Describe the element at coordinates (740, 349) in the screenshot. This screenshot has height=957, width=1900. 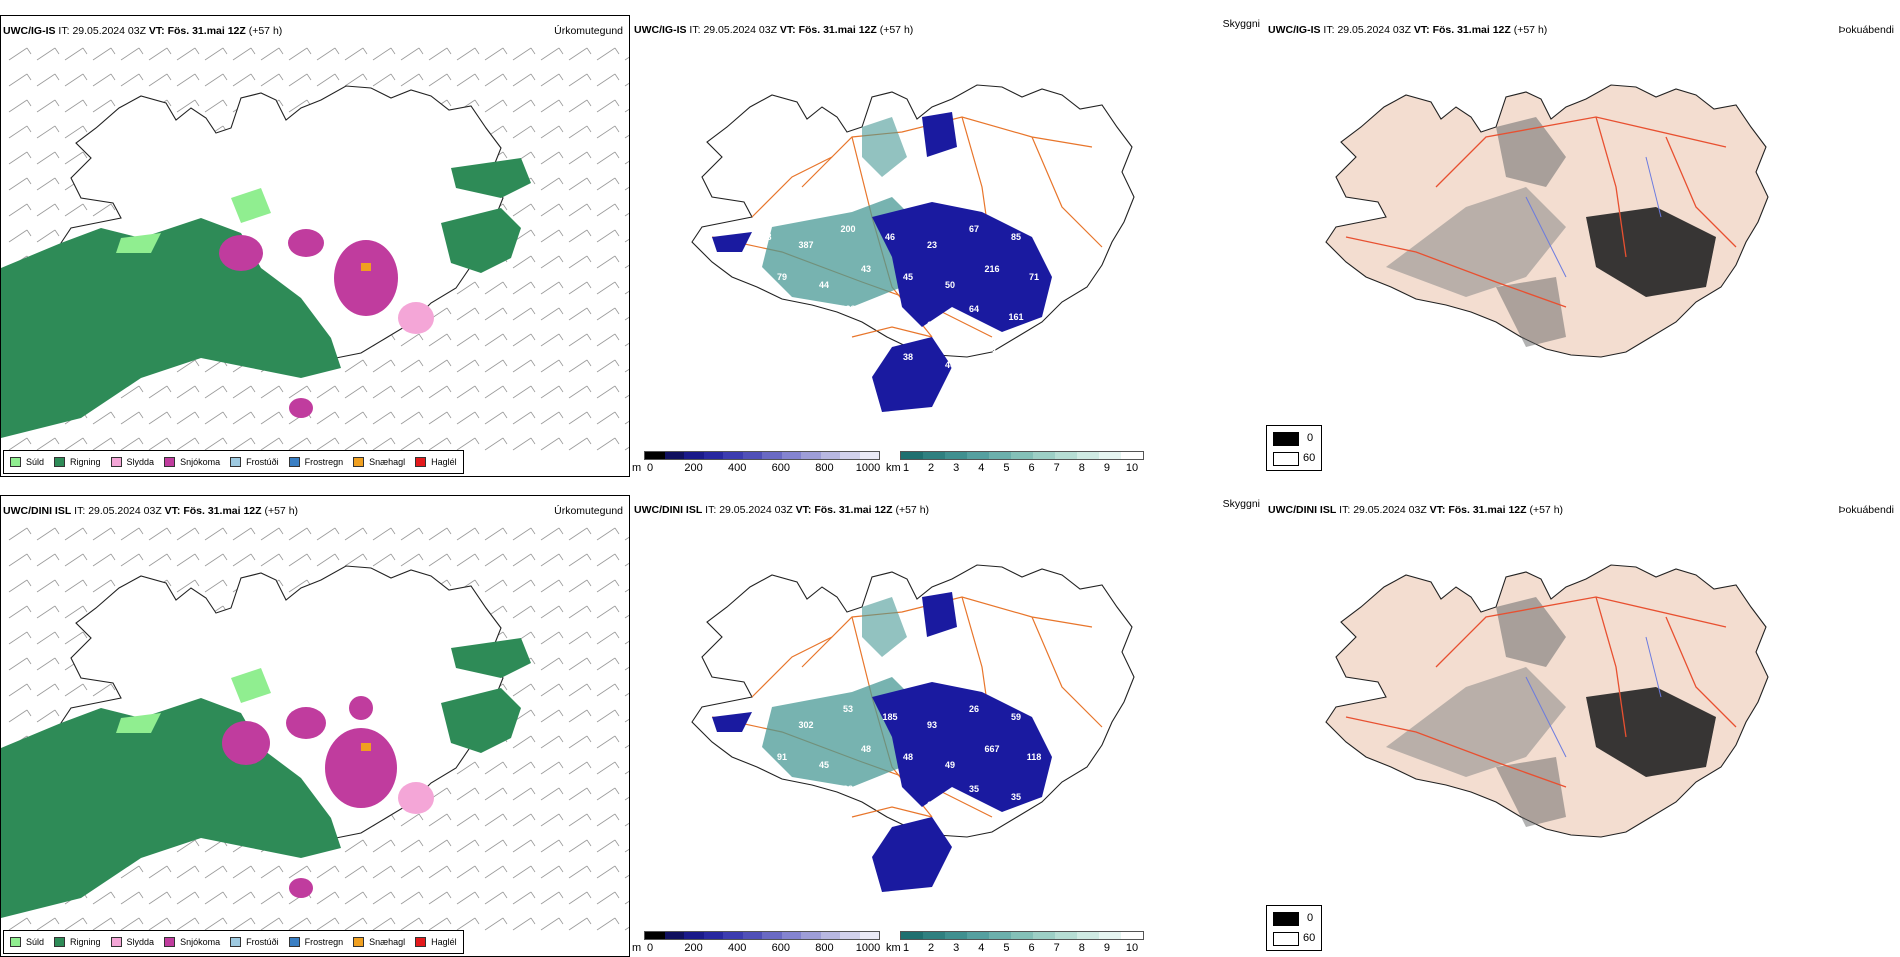
I see `cloud-base-label: 46` at that location.